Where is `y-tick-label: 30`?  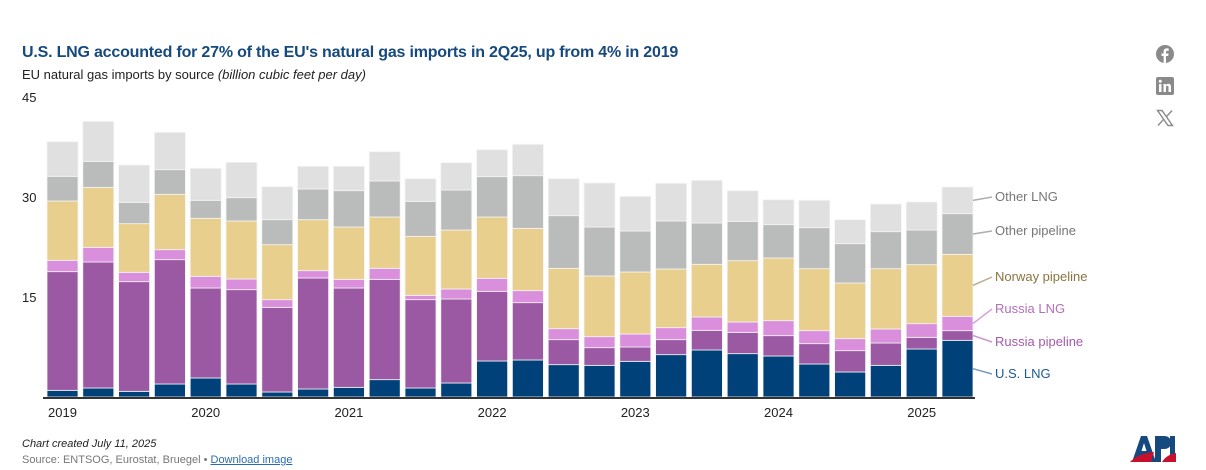
y-tick-label: 30 is located at coordinates (29, 197).